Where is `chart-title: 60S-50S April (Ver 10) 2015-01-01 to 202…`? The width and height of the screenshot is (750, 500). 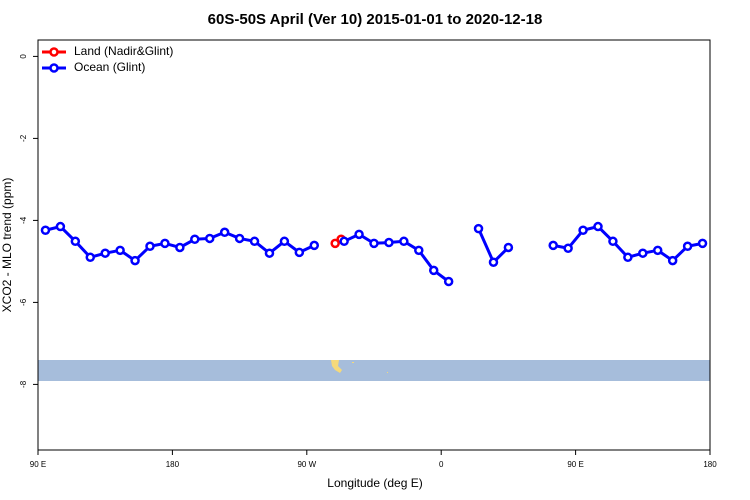 chart-title: 60S-50S April (Ver 10) 2015-01-01 to 202… is located at coordinates (375, 19).